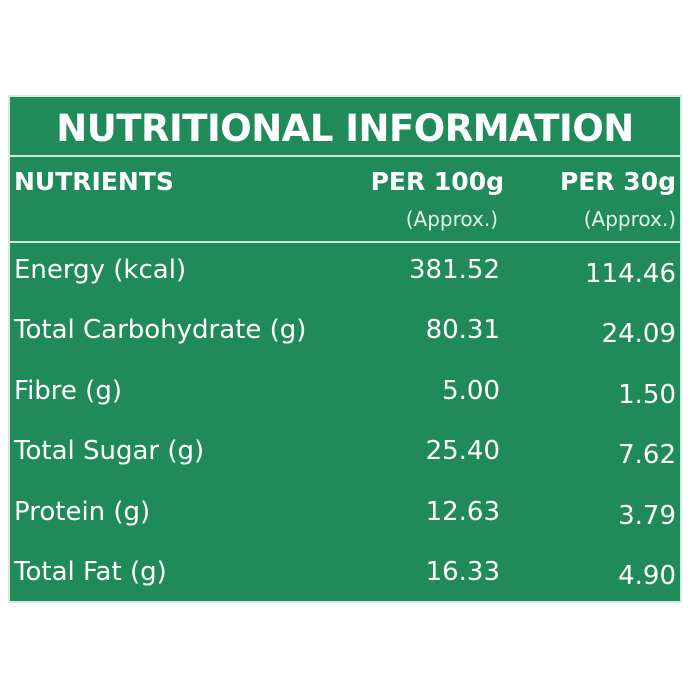 The image size is (690, 700). Describe the element at coordinates (638, 334) in the screenshot. I see `value-per-30g: 24.09` at that location.